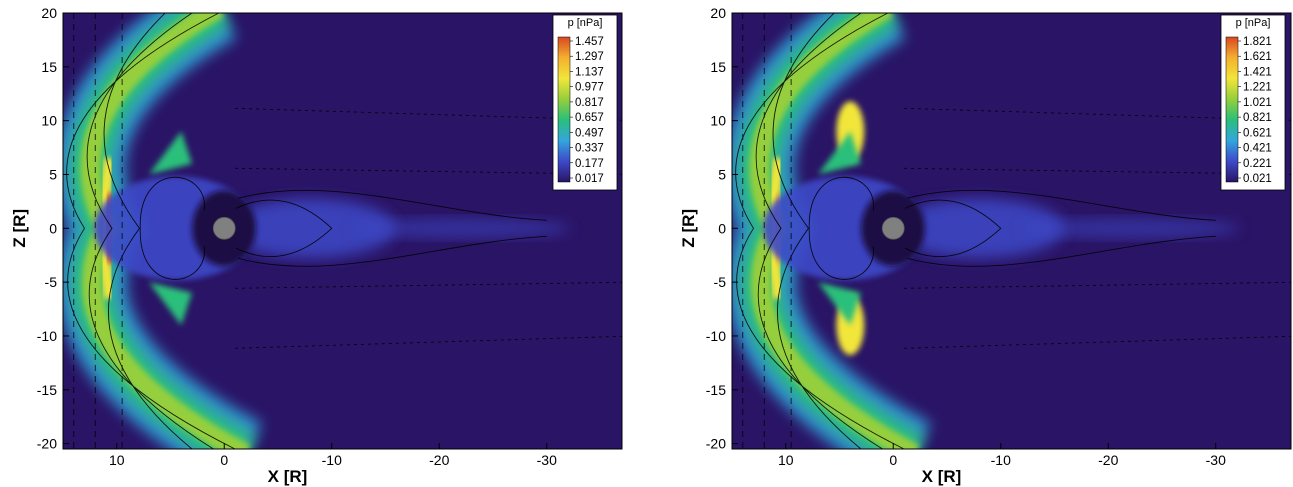  Describe the element at coordinates (589, 72) in the screenshot. I see `colorbar-tick-label: 1.137` at that location.